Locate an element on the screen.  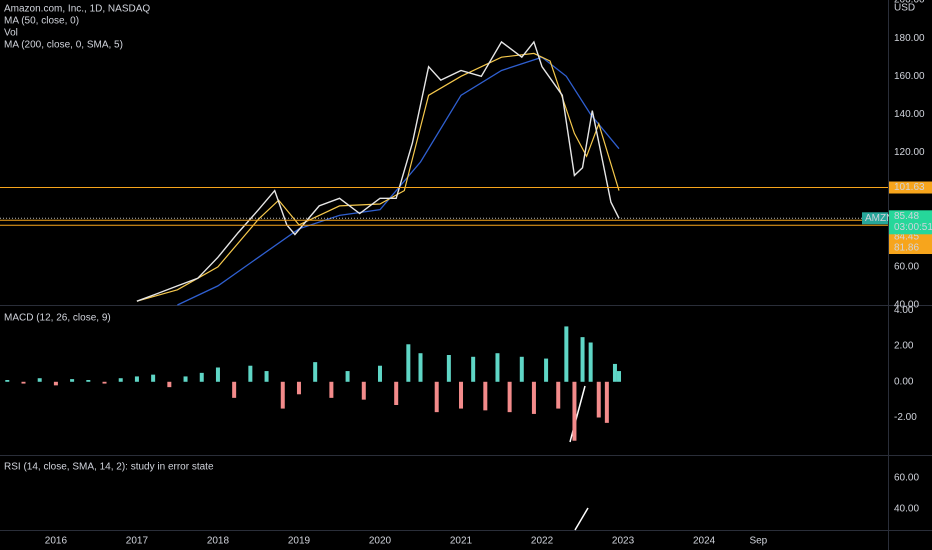
time-tick-label: 2022 is located at coordinates (542, 541).